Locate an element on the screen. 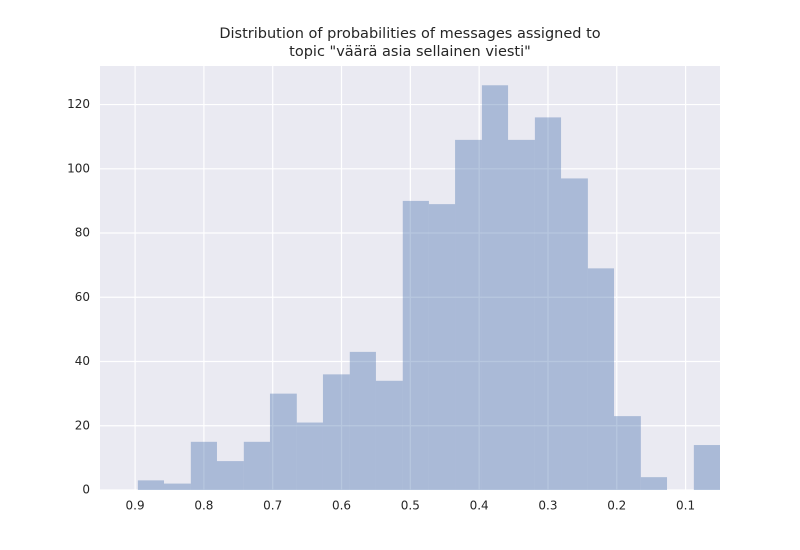  y-tick-label: 40 is located at coordinates (82, 361).